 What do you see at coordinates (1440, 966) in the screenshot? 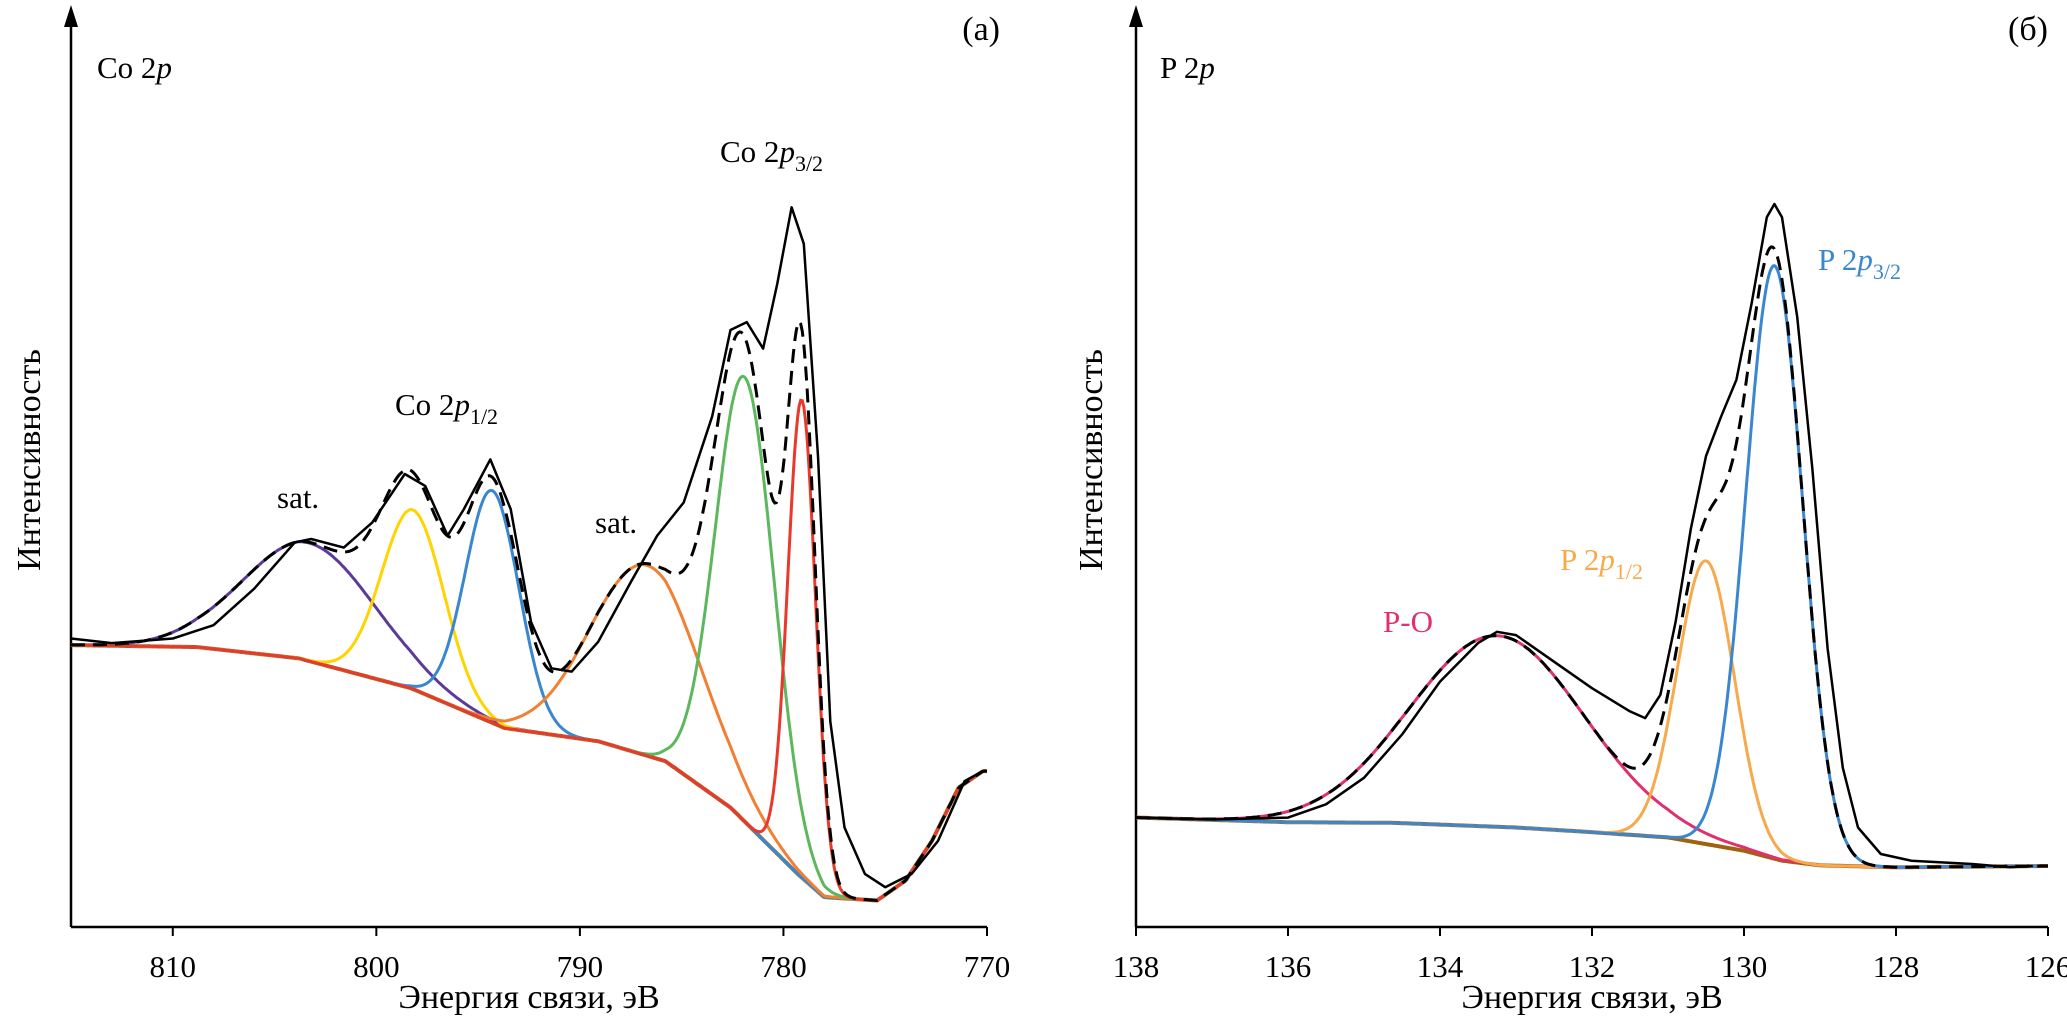
I see `x-tick-label: 134` at bounding box center [1440, 966].